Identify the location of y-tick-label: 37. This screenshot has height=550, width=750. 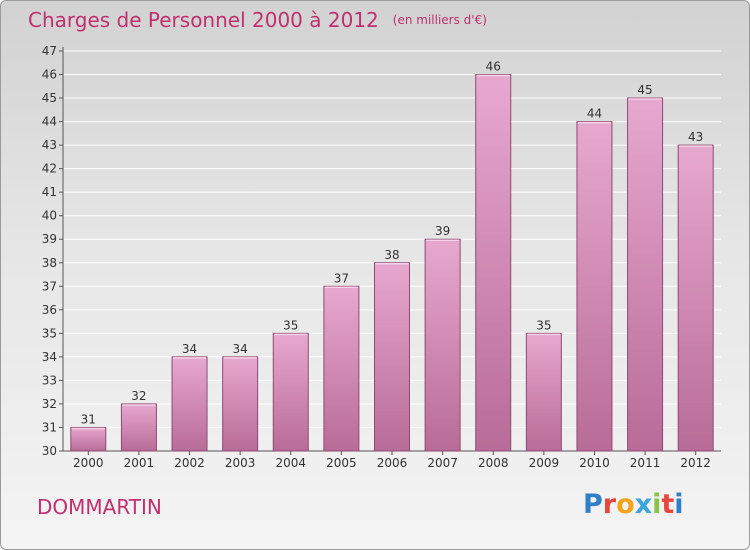
(49, 286).